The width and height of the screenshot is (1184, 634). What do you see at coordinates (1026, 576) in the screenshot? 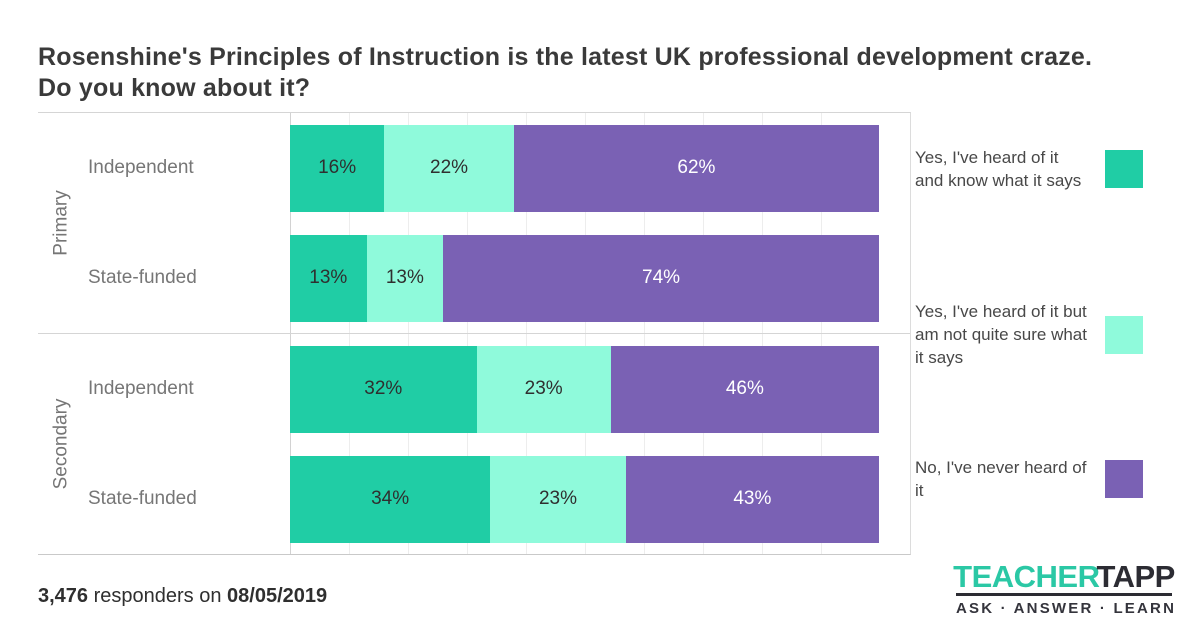
I see `logo-teacher-text: TEACHER` at bounding box center [1026, 576].